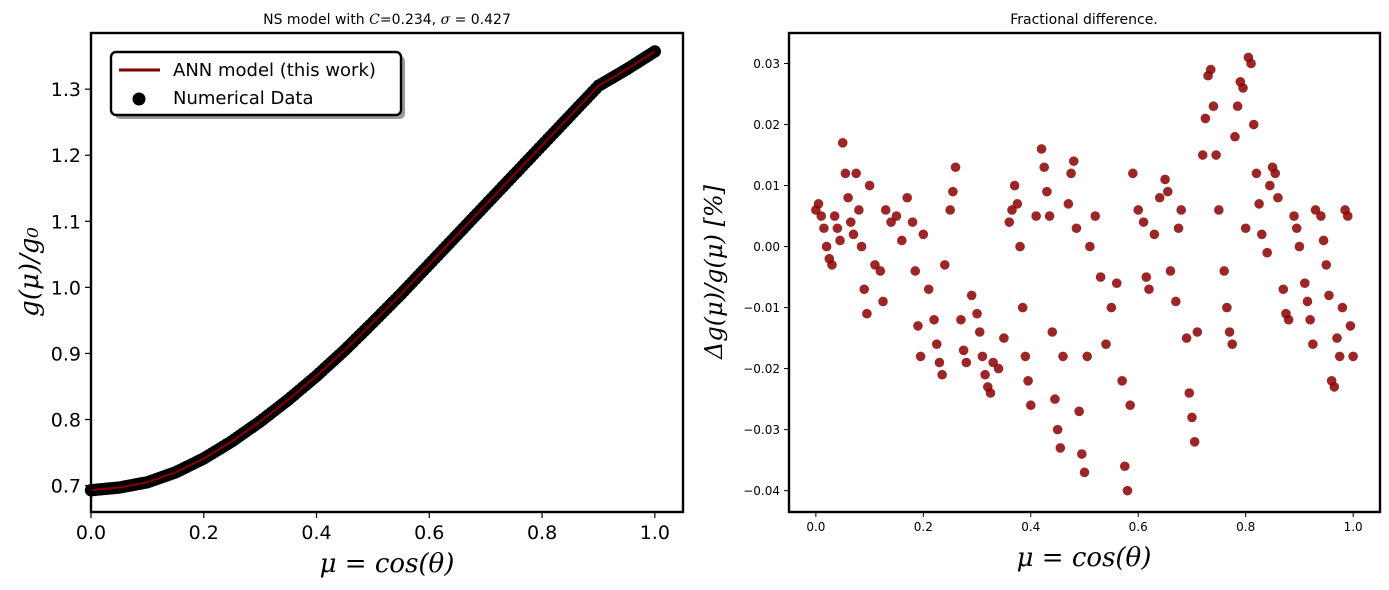  I want to click on left-x-tick-label: 0.6, so click(429, 533).